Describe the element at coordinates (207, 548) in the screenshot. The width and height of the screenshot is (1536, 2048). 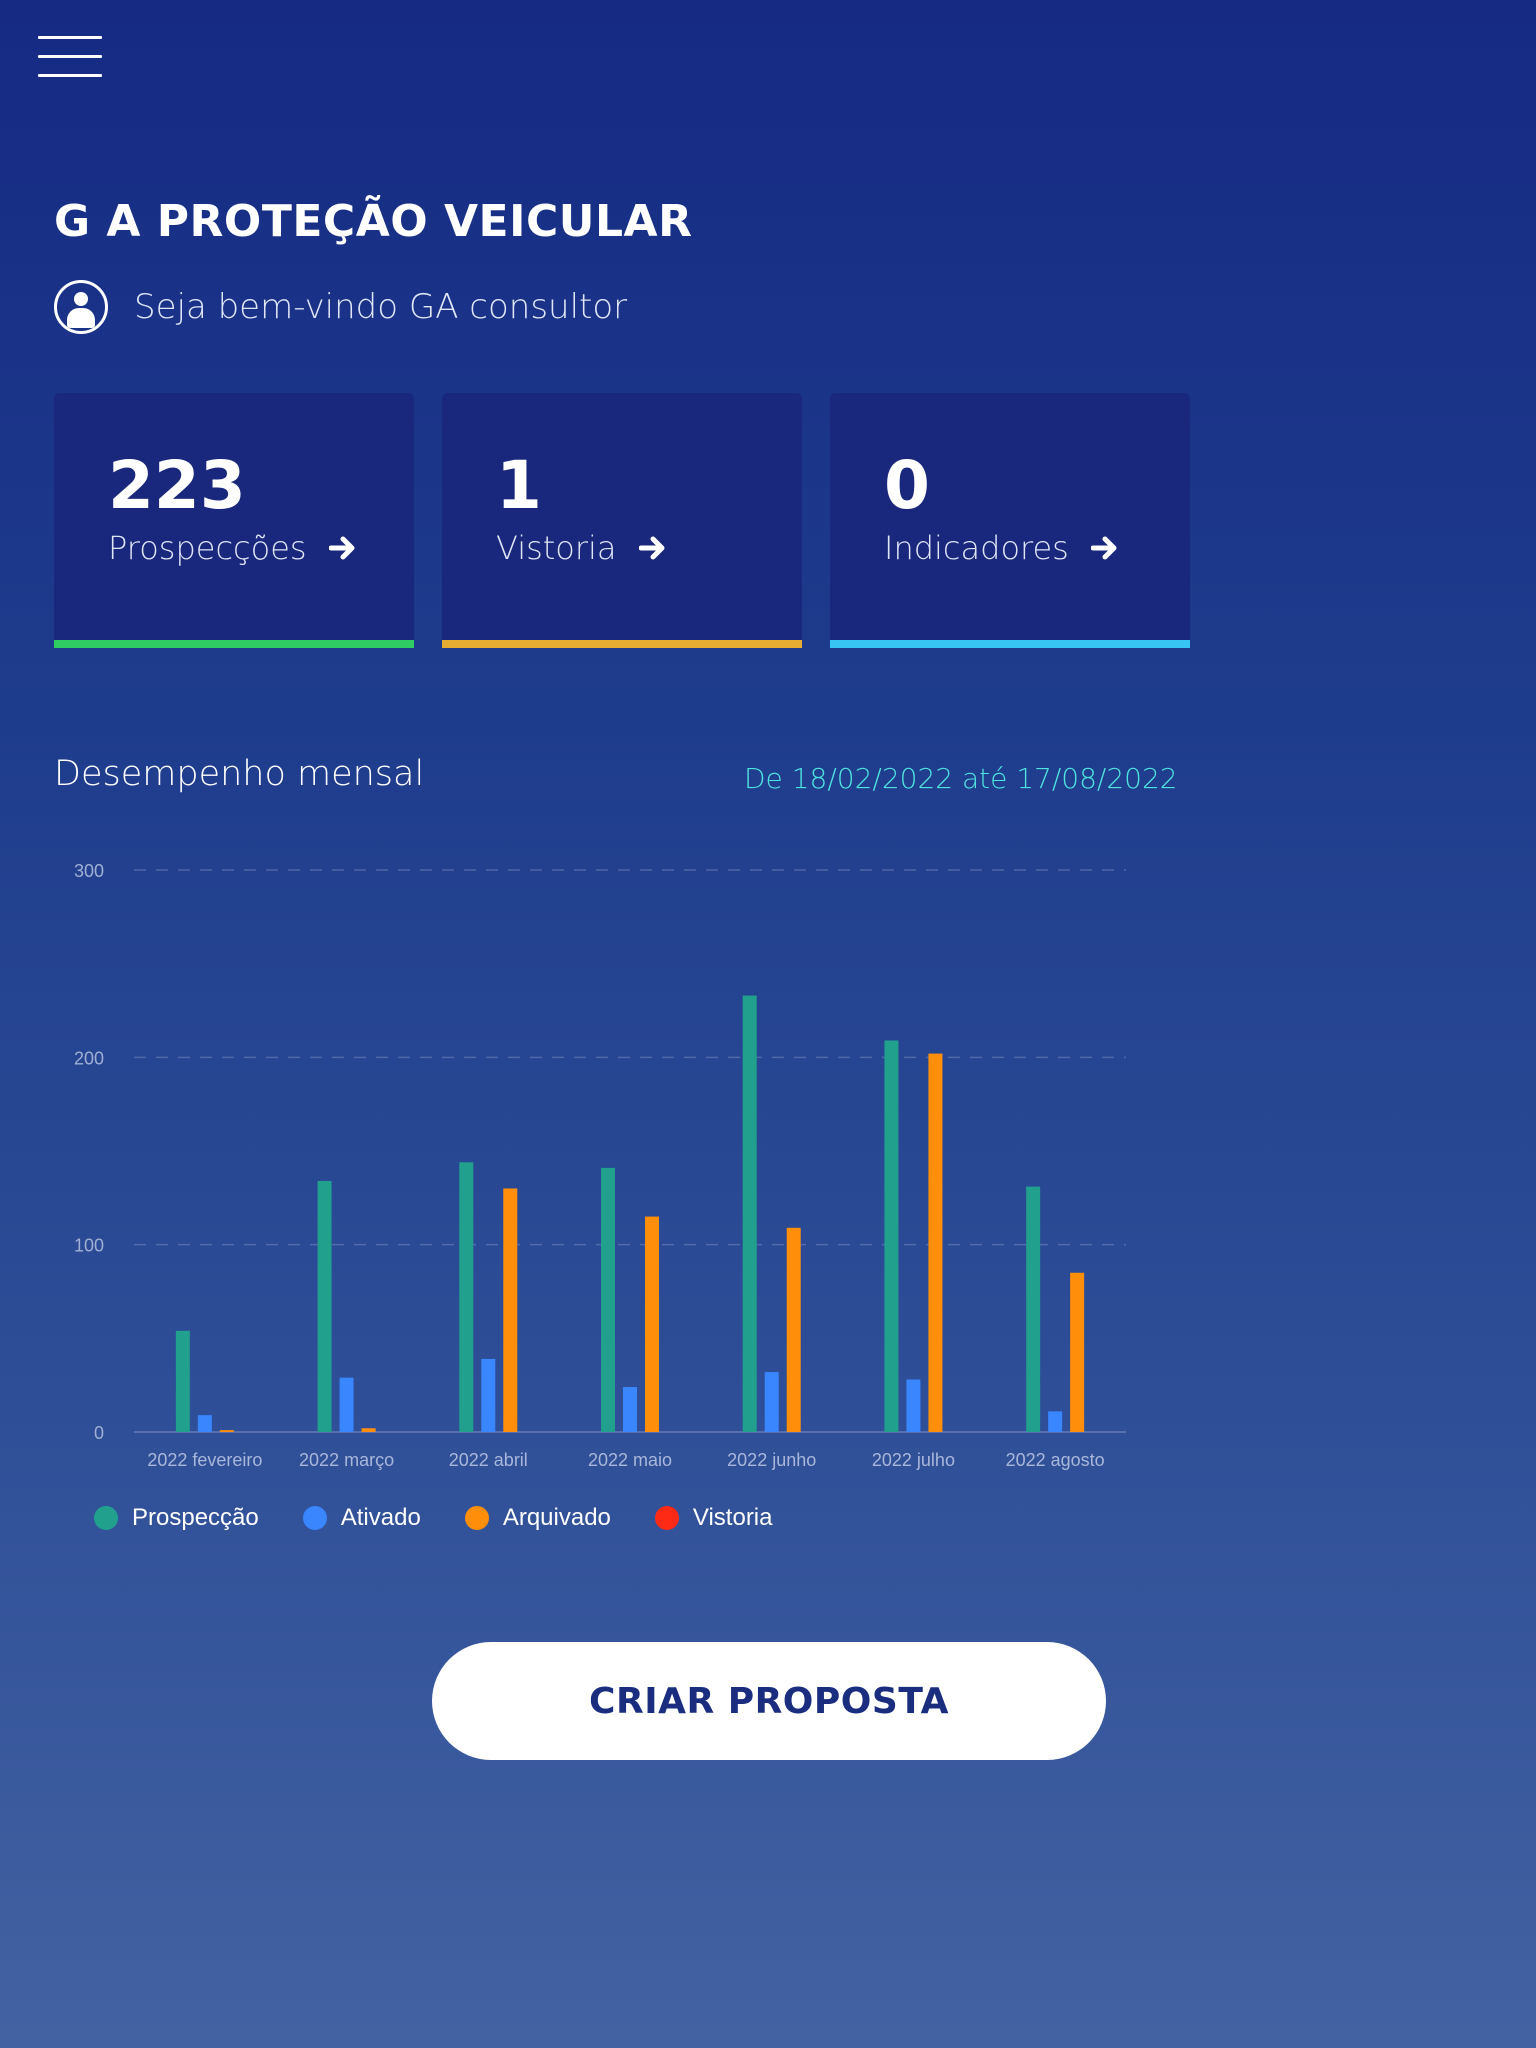
I see `card-label: Prospecções` at that location.